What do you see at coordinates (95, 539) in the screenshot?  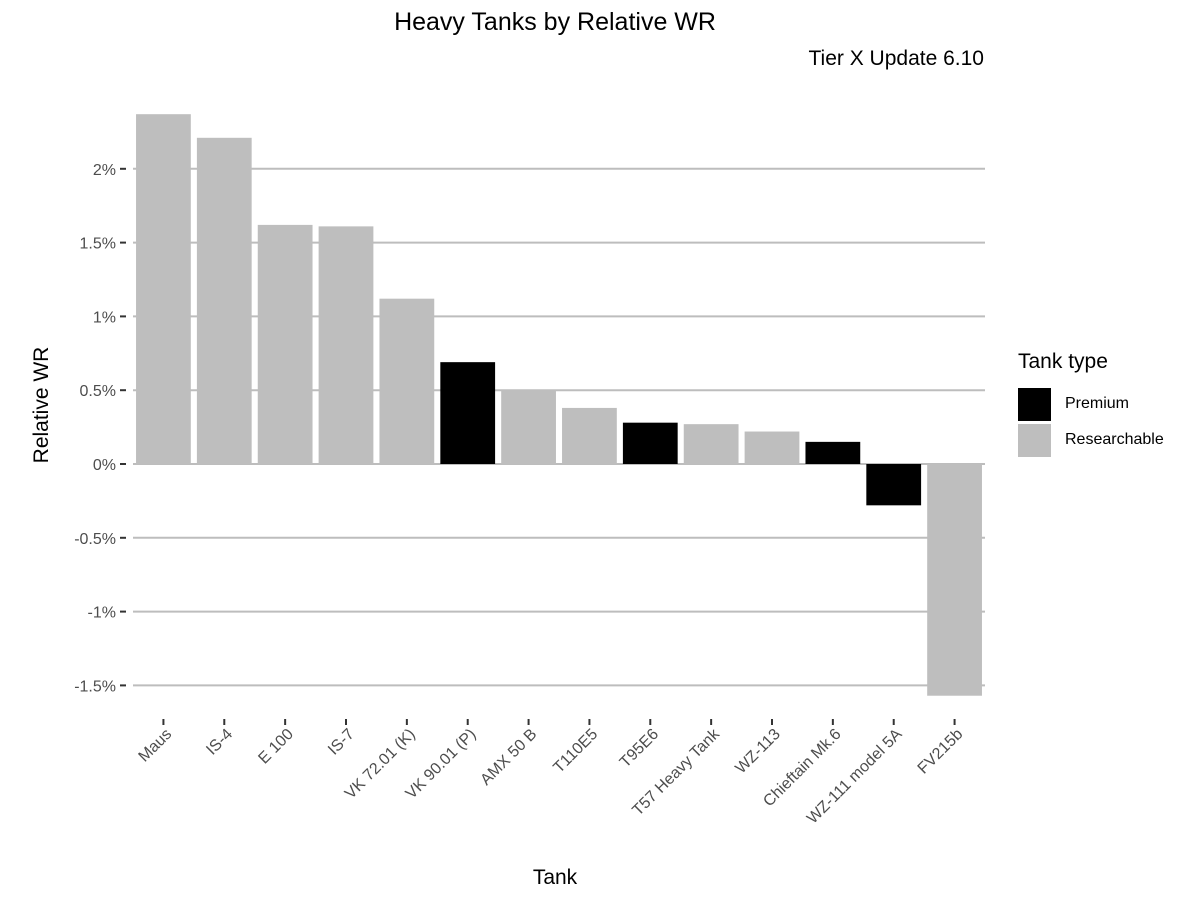 I see `y-tick-label: -0.5%` at bounding box center [95, 539].